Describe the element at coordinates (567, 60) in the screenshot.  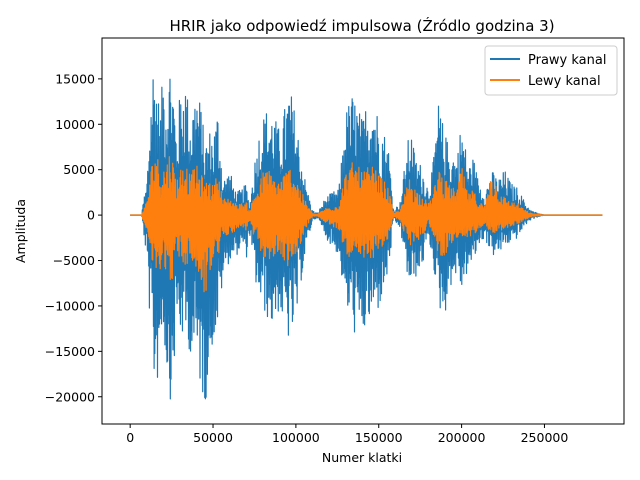
I see `legend-label-prawy-kanal: Prawy kanal` at that location.